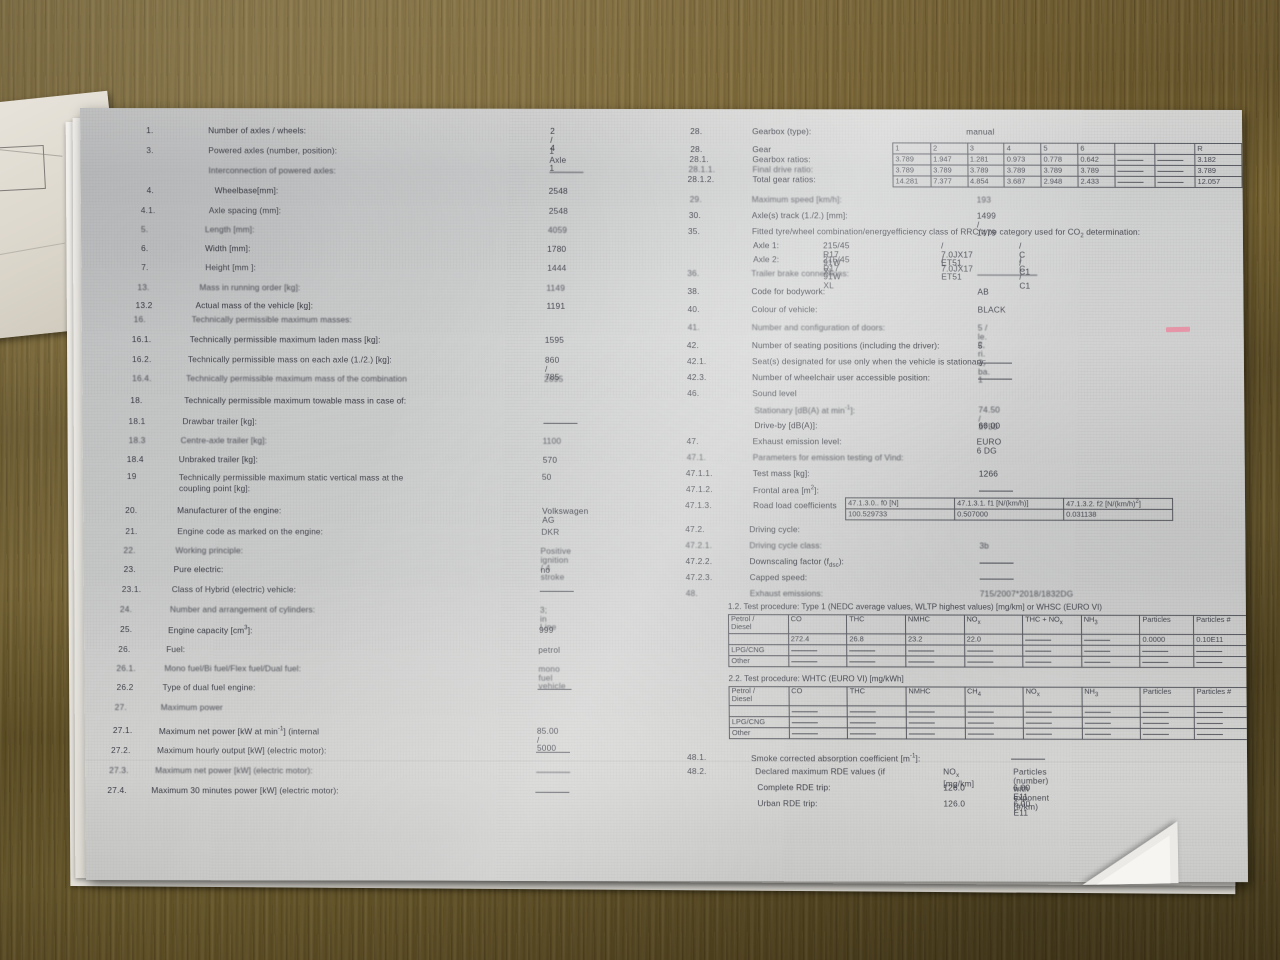 This screenshot has width=1280, height=960. I want to click on row-number: 1., so click(150, 130).